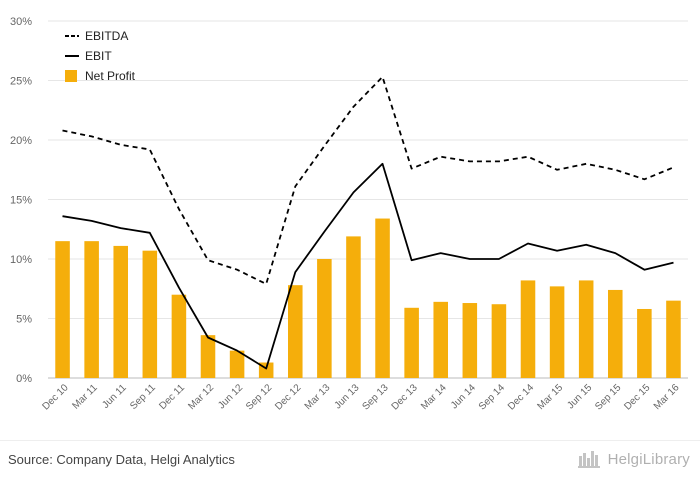  I want to click on y-tick-label: 15%, so click(21, 201).